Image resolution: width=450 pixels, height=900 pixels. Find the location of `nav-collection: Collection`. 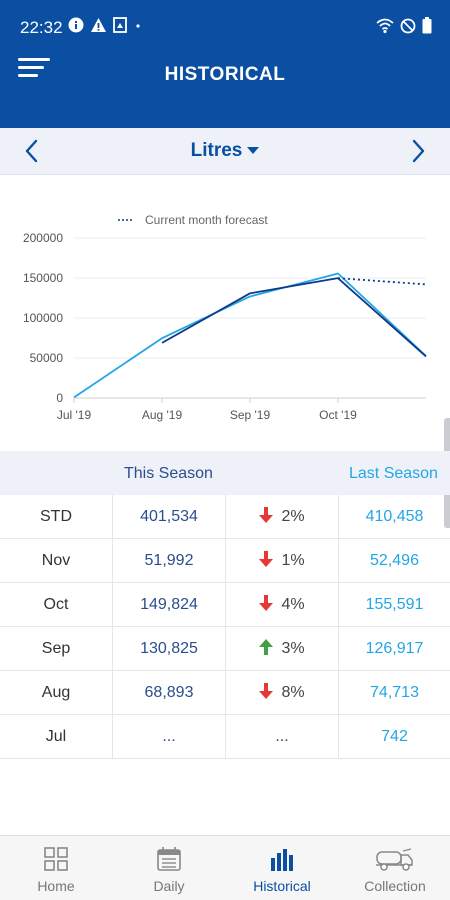

nav-collection: Collection is located at coordinates (394, 868).